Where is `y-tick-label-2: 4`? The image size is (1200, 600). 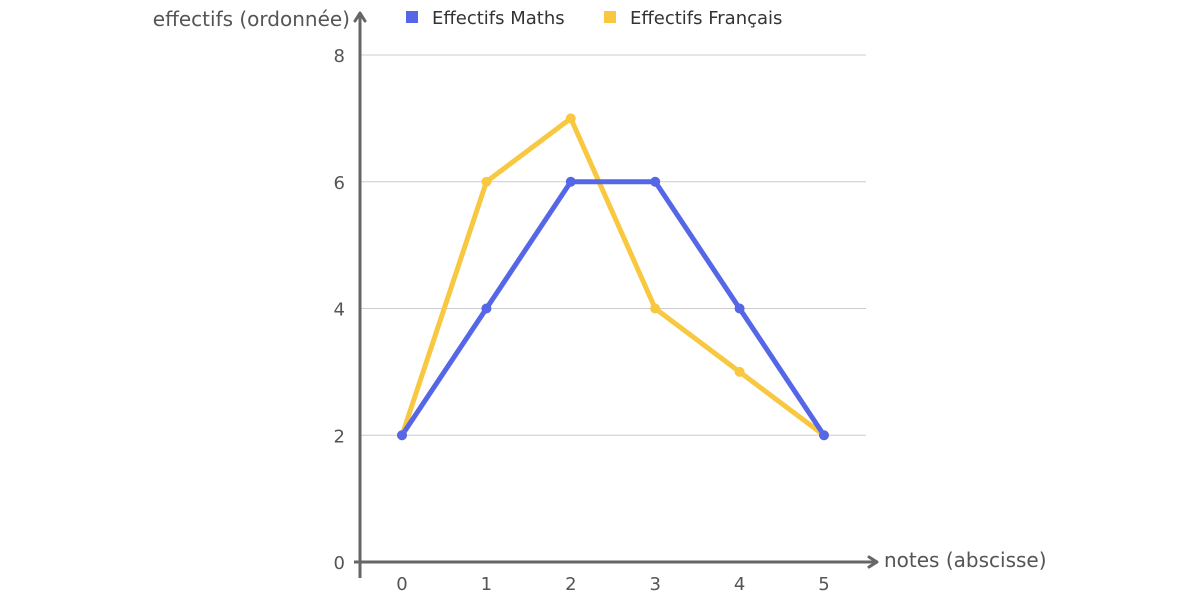 y-tick-label-2: 4 is located at coordinates (339, 310).